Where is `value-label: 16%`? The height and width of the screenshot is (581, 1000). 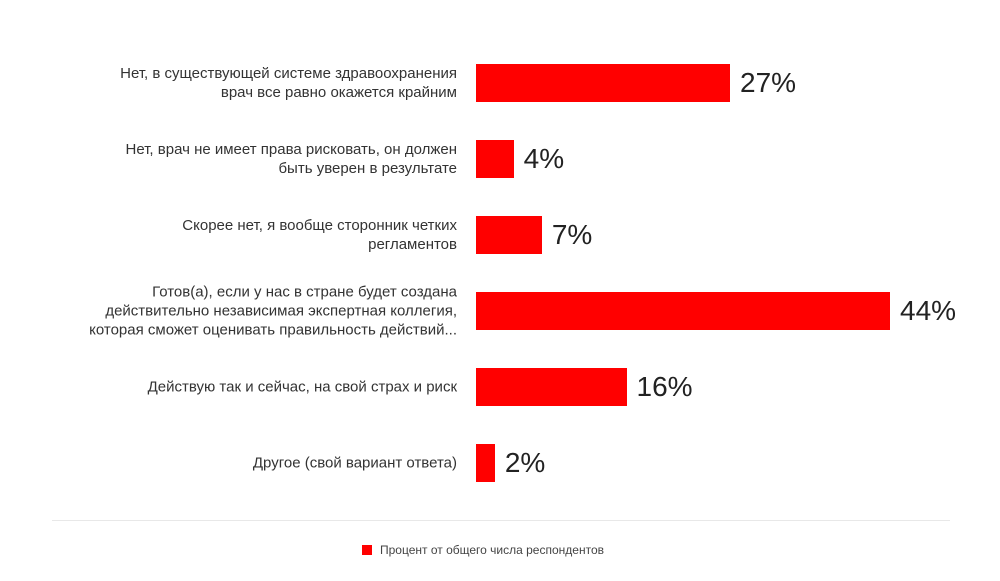 value-label: 16% is located at coordinates (664, 386).